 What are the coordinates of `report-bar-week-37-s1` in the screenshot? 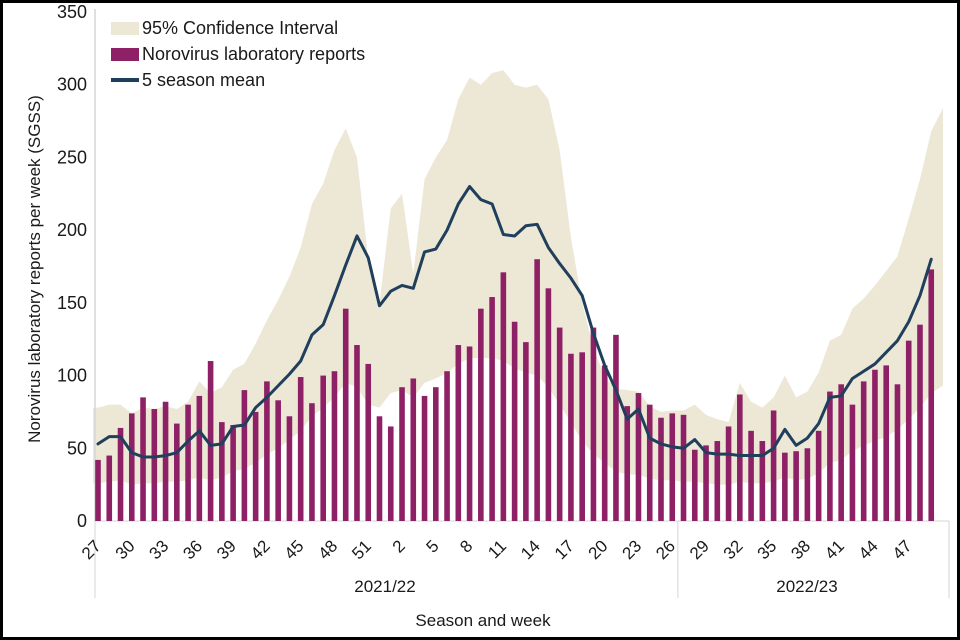 It's located at (210, 441).